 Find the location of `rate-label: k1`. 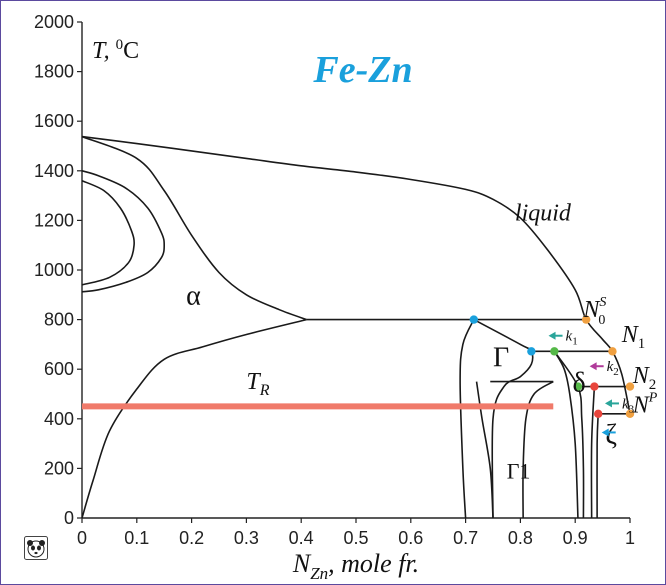

rate-label: k1 is located at coordinates (572, 338).